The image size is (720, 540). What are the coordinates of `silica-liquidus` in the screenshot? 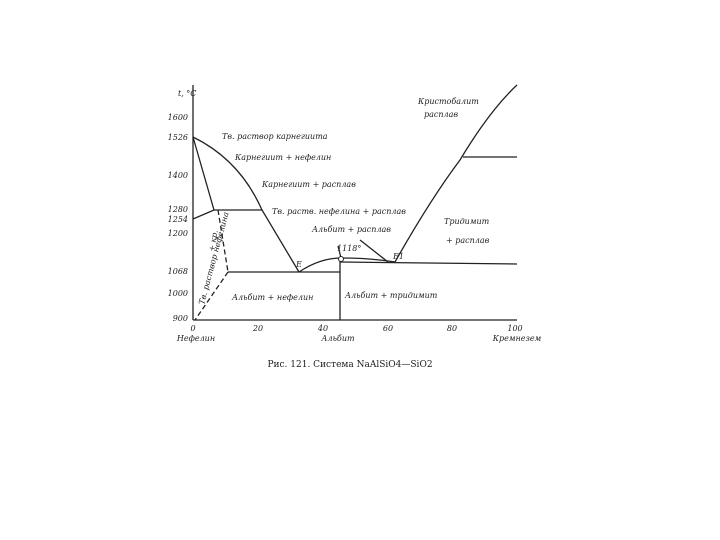 It's located at (456, 173).